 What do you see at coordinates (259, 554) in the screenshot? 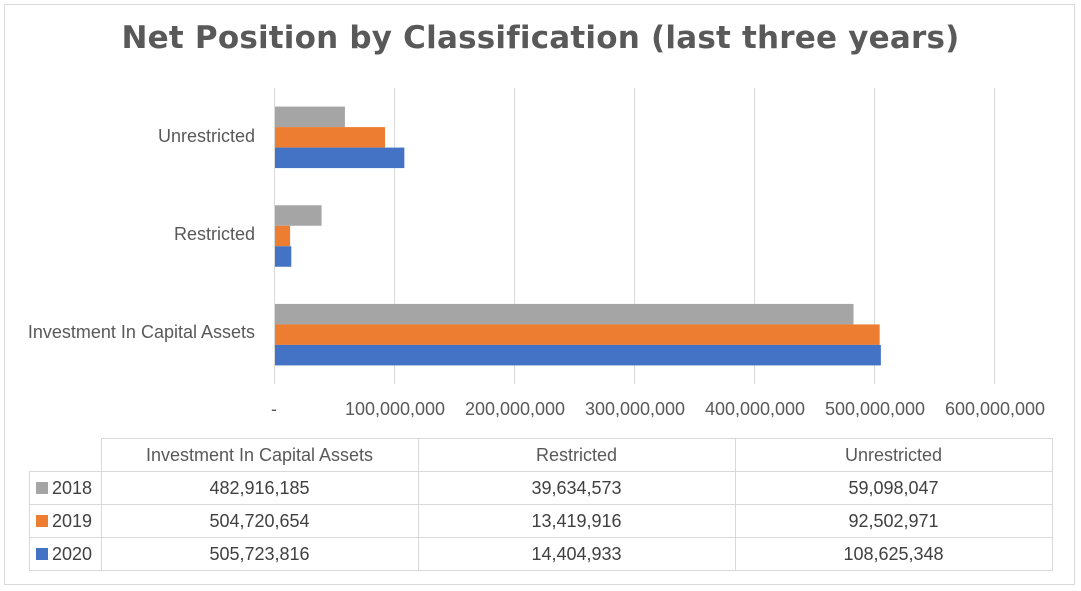
I see `data-table-cell: 505,723,816` at bounding box center [259, 554].